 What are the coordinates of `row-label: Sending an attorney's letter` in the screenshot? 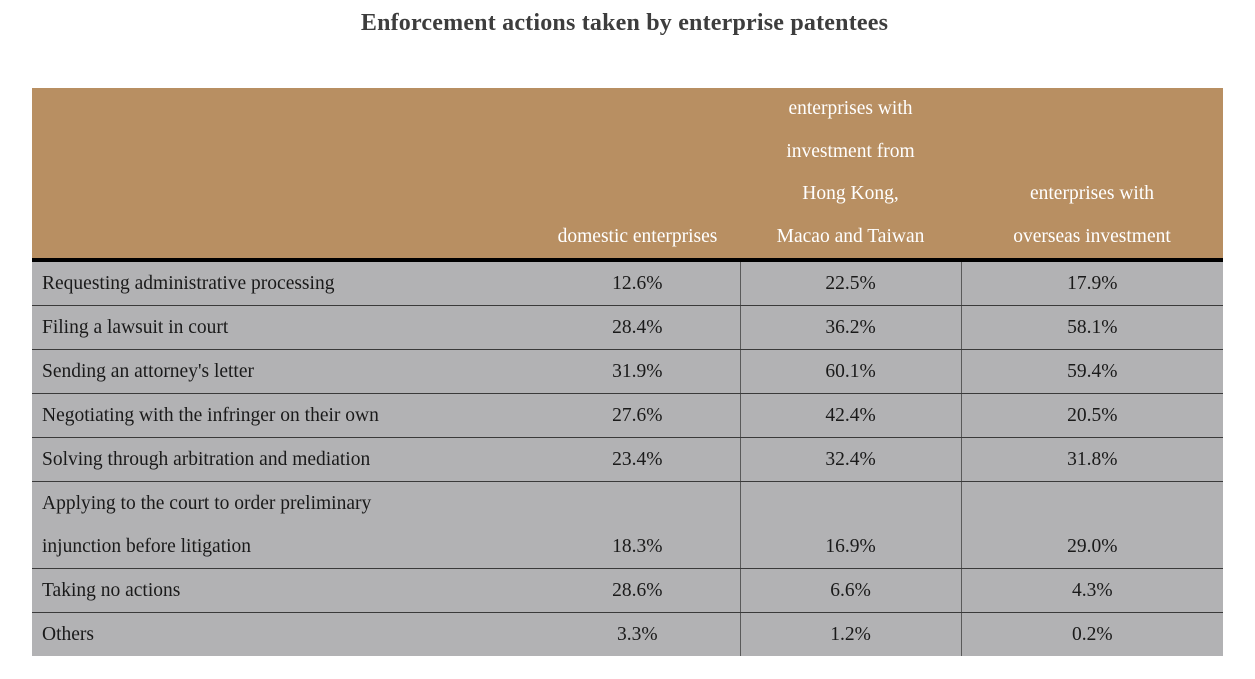 It's located at (283, 371).